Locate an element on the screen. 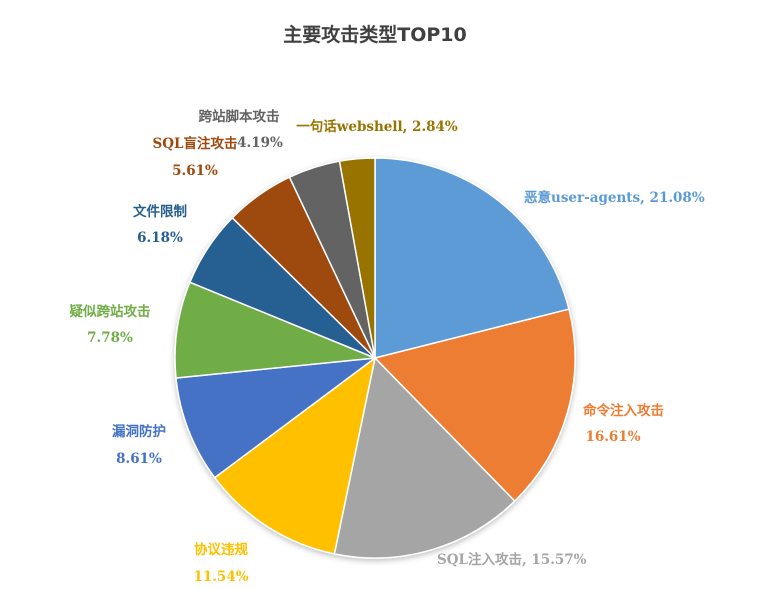 The width and height of the screenshot is (768, 589). slice-name-label-5: 漏洞防护 is located at coordinates (139, 431).